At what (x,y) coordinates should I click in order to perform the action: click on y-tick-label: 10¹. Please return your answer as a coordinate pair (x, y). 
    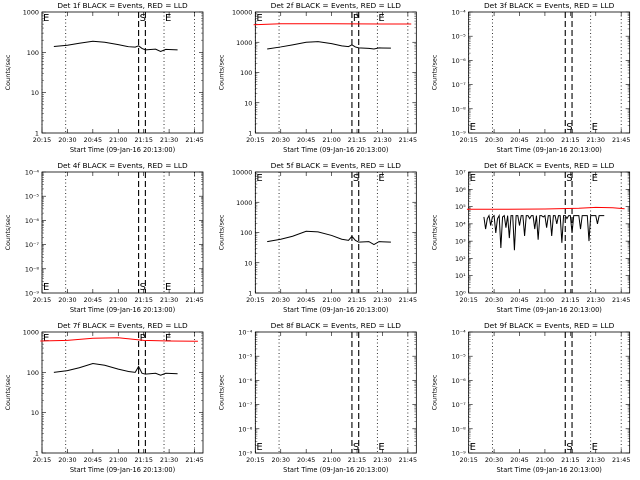
    Looking at the image, I should click on (460, 276).